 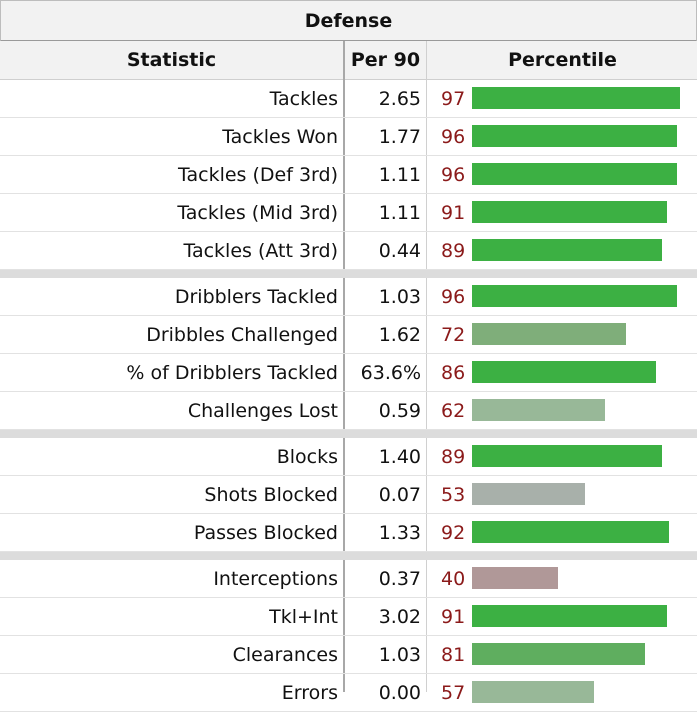 I want to click on statistic-name: % of Dribblers Tackled, so click(x=232, y=372).